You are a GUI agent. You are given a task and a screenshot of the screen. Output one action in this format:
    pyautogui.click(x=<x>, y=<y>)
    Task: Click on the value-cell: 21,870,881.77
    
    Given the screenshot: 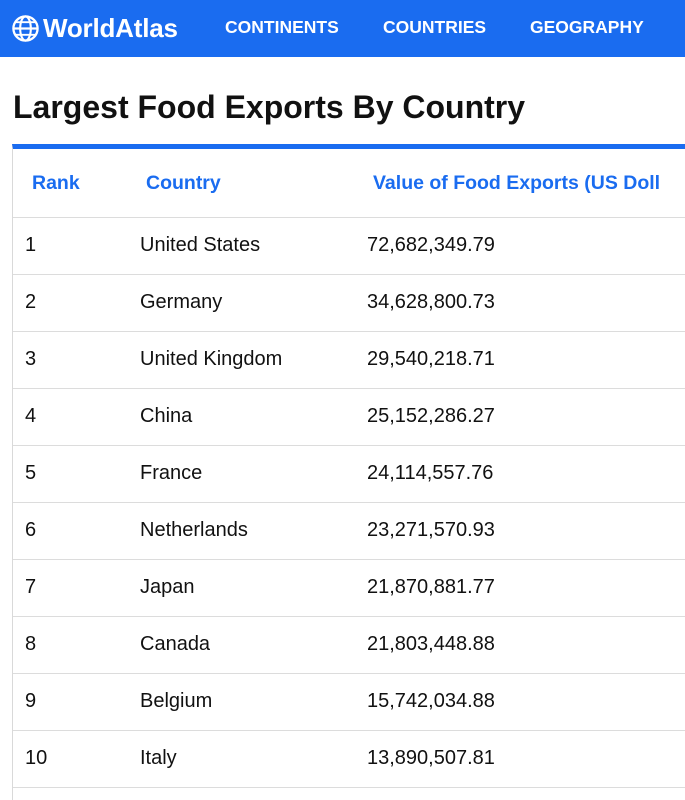 What is the action you would take?
    pyautogui.click(x=431, y=587)
    